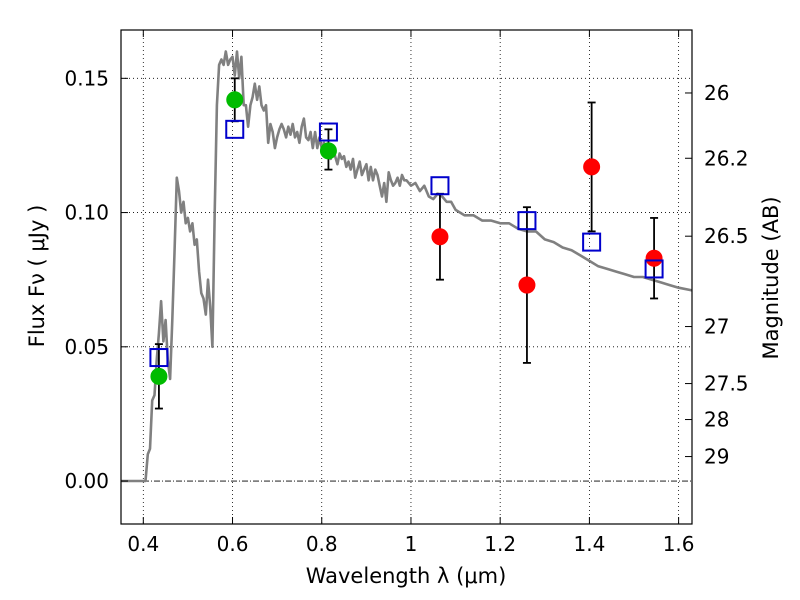 This screenshot has width=800, height=600. Describe the element at coordinates (726, 275) in the screenshot. I see `magnitude-tick-labels: 26 26.2 26.5 27 27.5 28 29` at that location.